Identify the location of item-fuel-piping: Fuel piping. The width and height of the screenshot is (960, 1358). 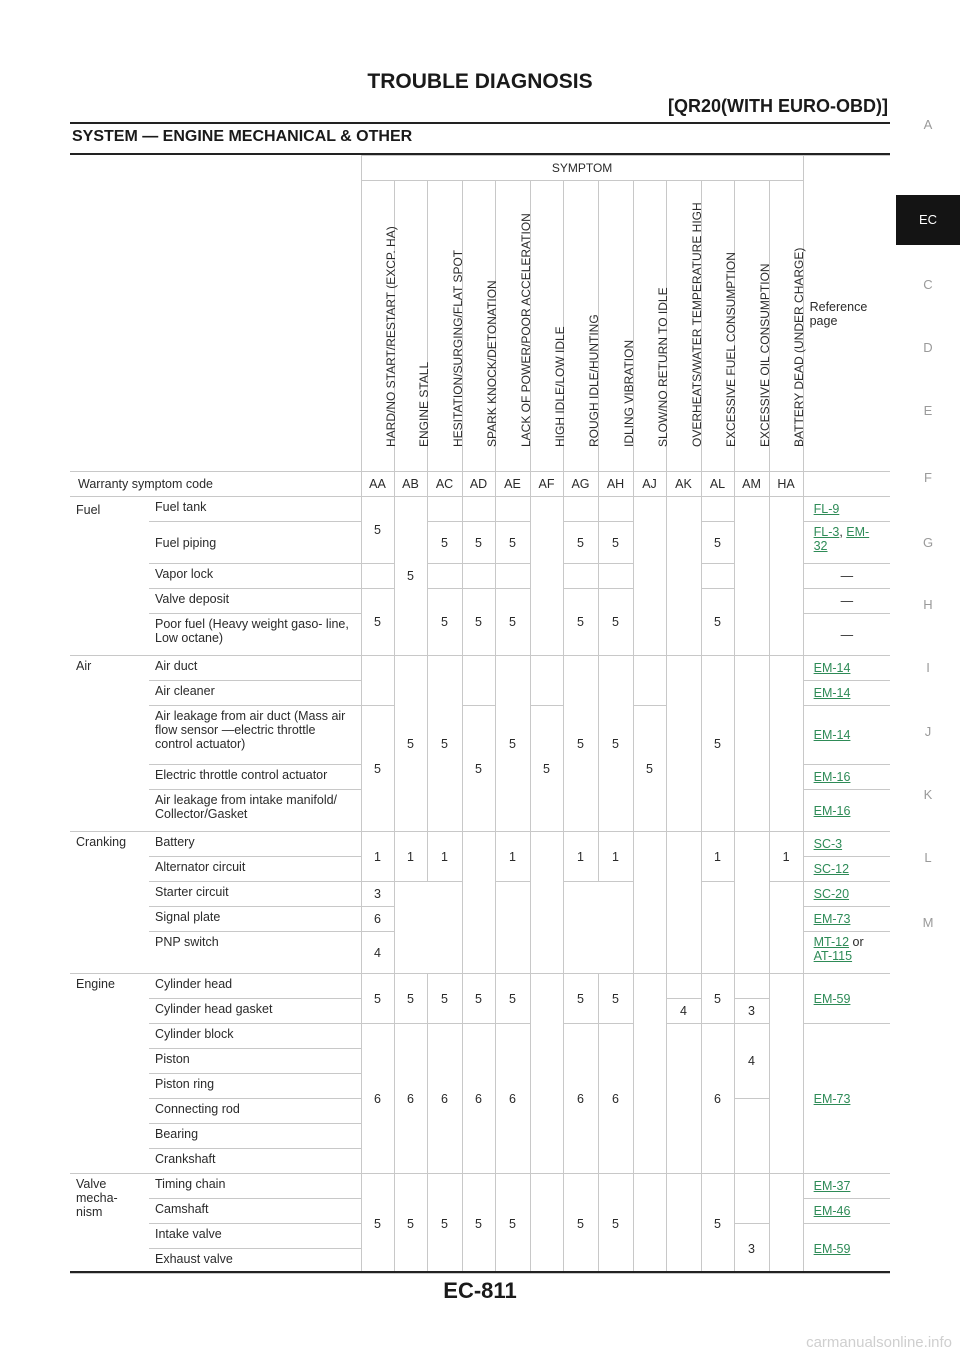
(255, 542).